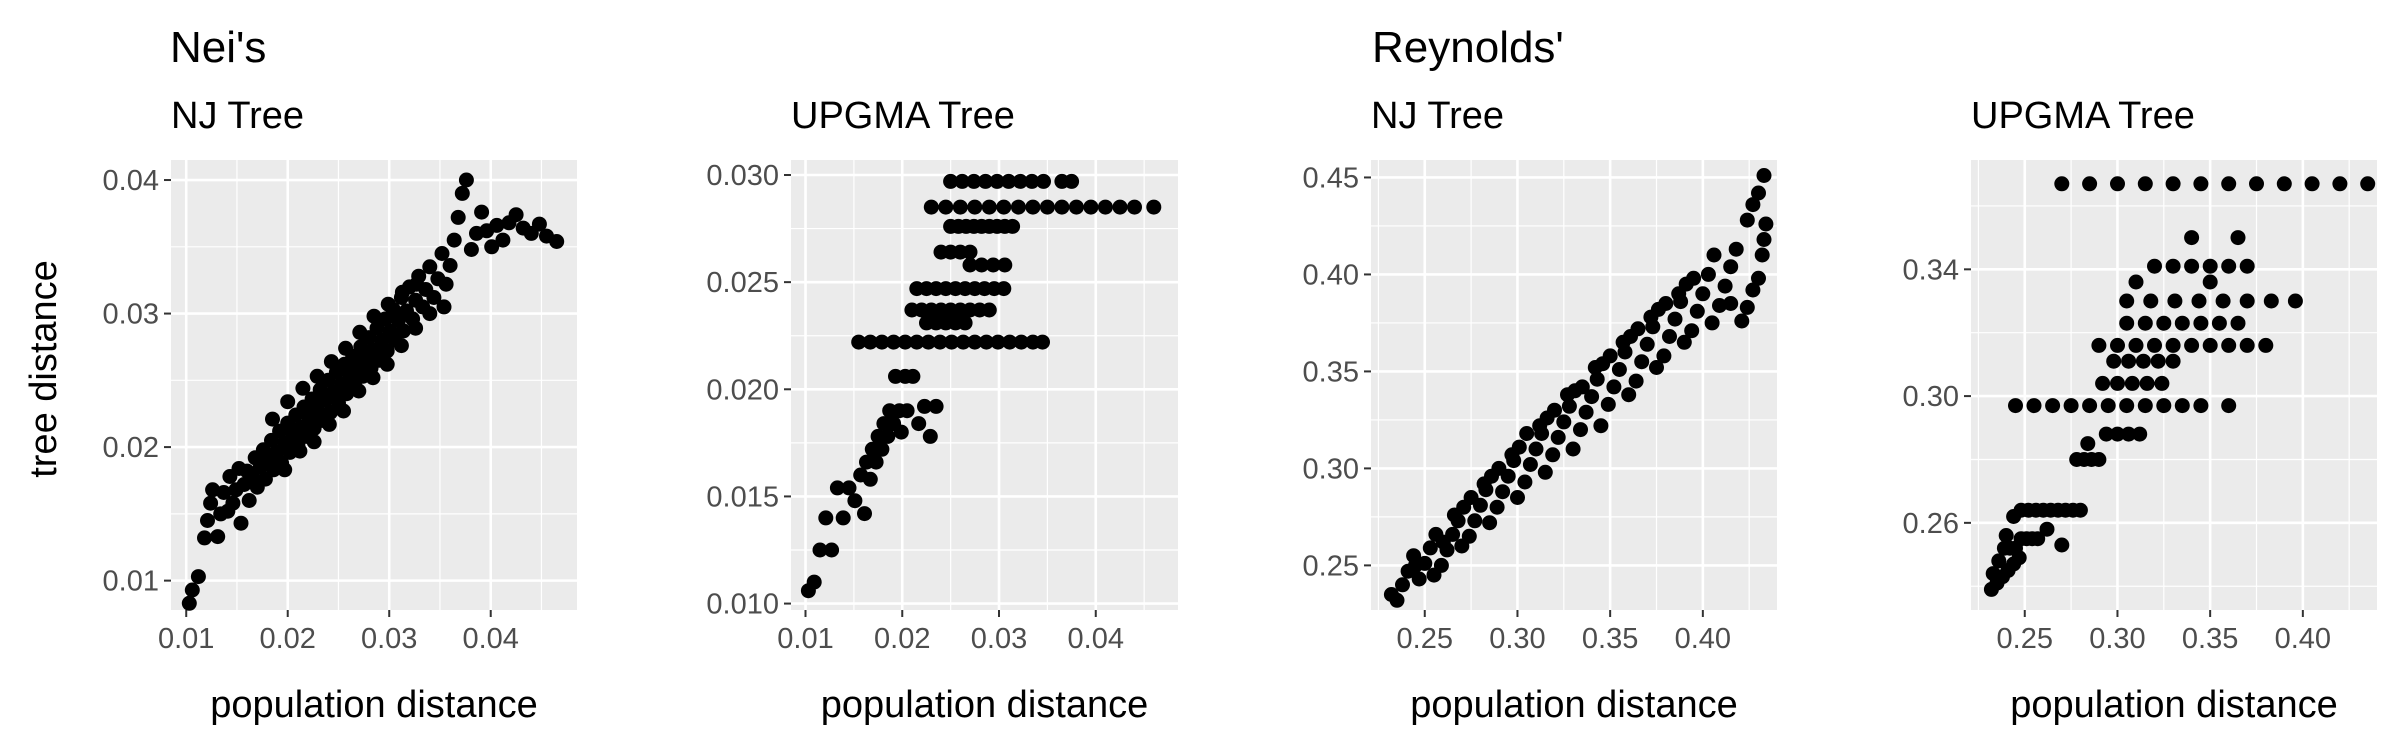 The height and width of the screenshot is (750, 2400). I want to click on x-tick-label: 0.35, so click(1610, 639).